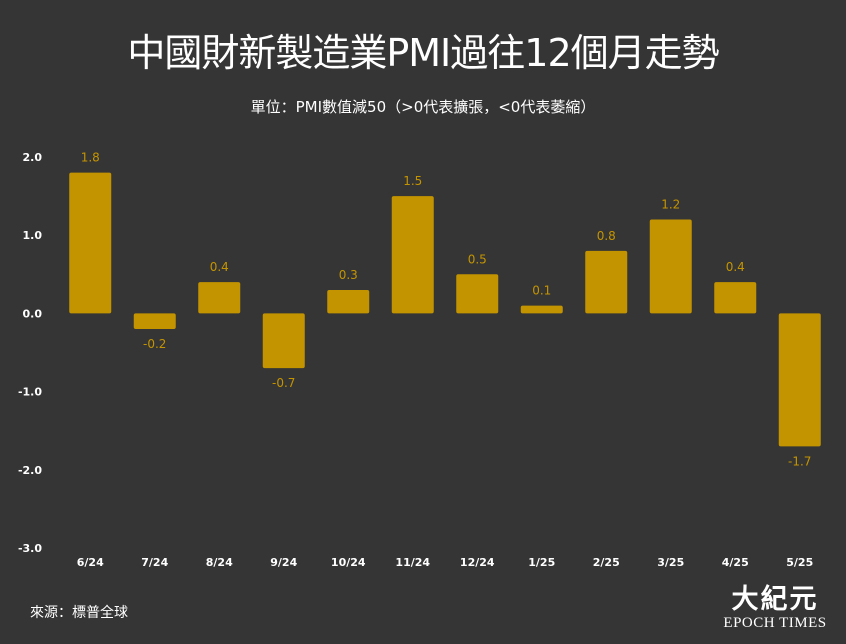 The image size is (846, 644). What do you see at coordinates (606, 562) in the screenshot?
I see `x-tick-label: 2/25` at bounding box center [606, 562].